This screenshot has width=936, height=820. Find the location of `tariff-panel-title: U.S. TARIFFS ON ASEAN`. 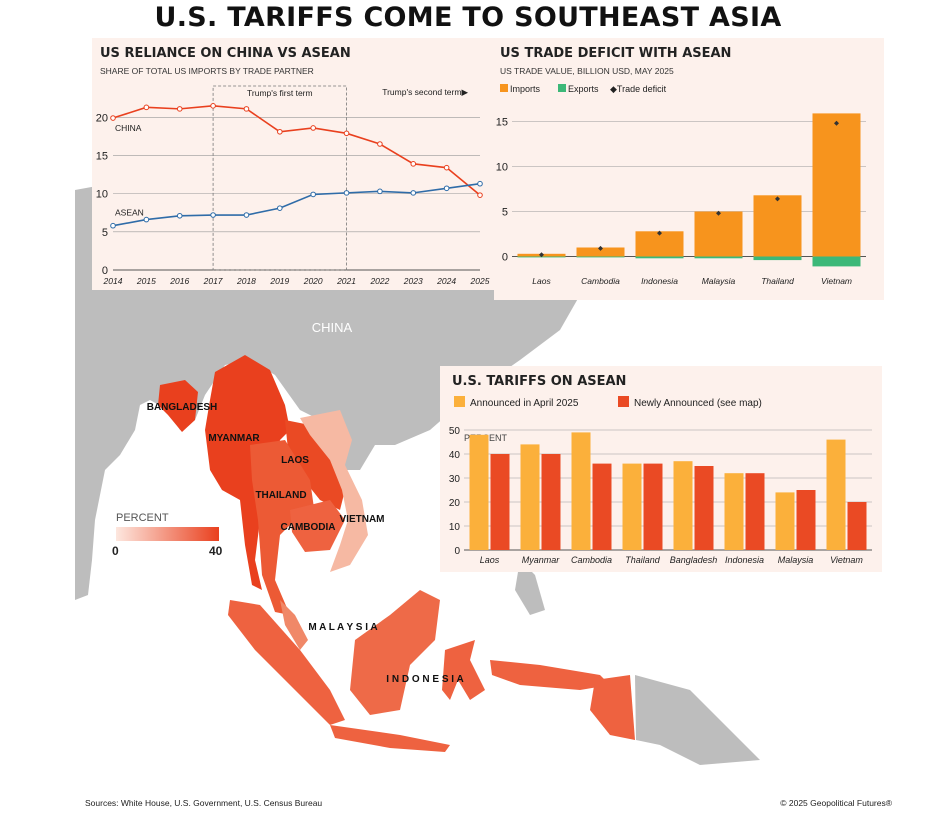

tariff-panel-title: U.S. TARIFFS ON ASEAN is located at coordinates (539, 381).